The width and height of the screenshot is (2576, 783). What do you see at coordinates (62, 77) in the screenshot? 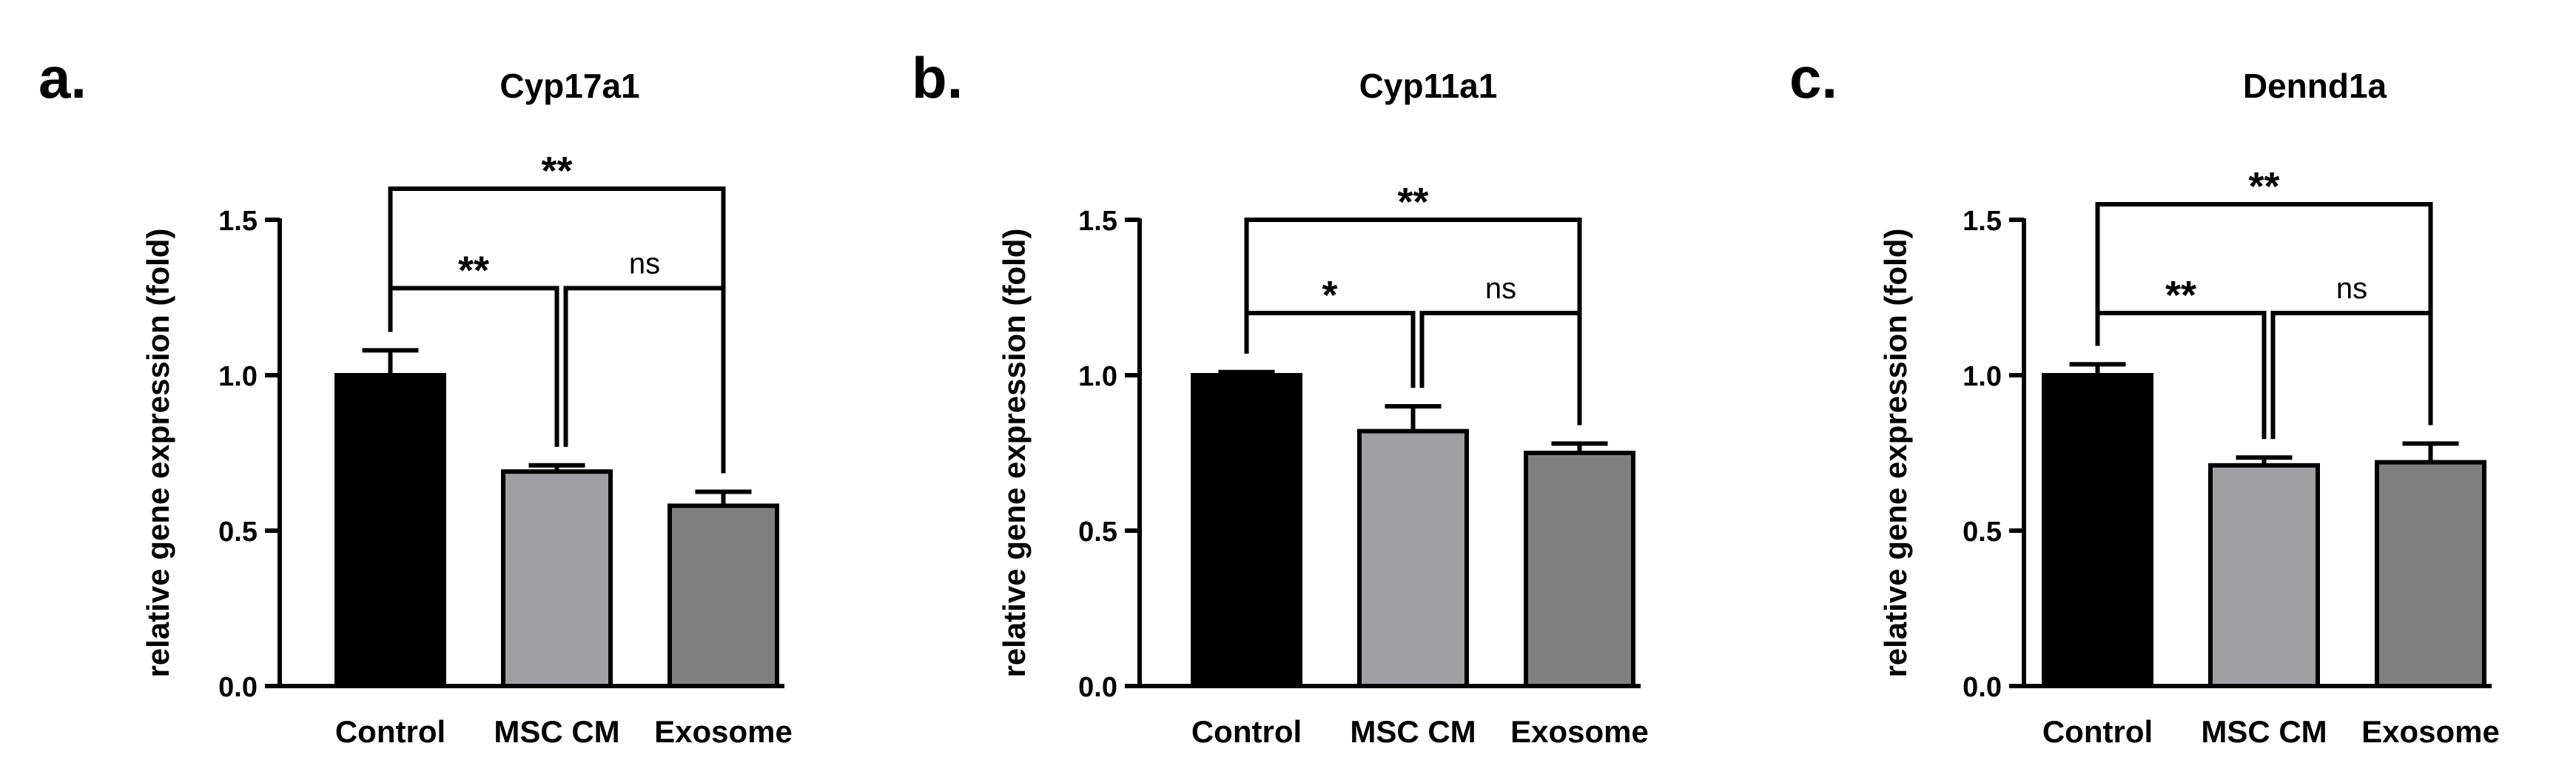
I see `panel-label: a.` at bounding box center [62, 77].